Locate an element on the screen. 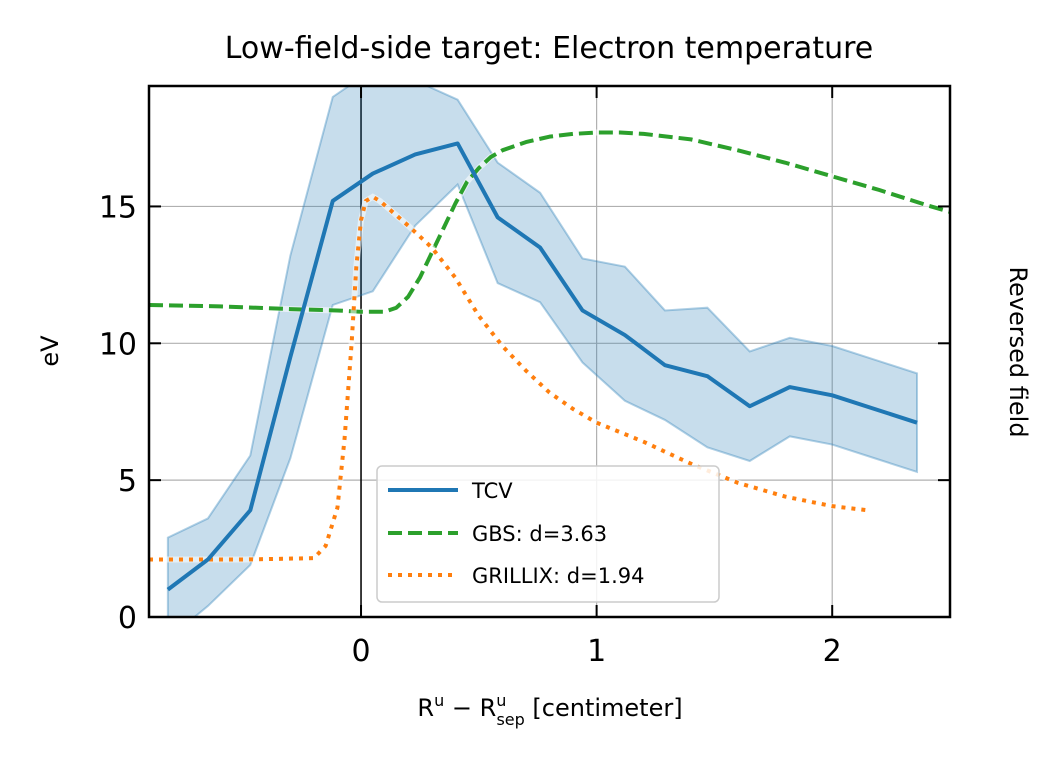  x-axis-label: Ru − Ru sep [centimeter] is located at coordinates (549, 710).